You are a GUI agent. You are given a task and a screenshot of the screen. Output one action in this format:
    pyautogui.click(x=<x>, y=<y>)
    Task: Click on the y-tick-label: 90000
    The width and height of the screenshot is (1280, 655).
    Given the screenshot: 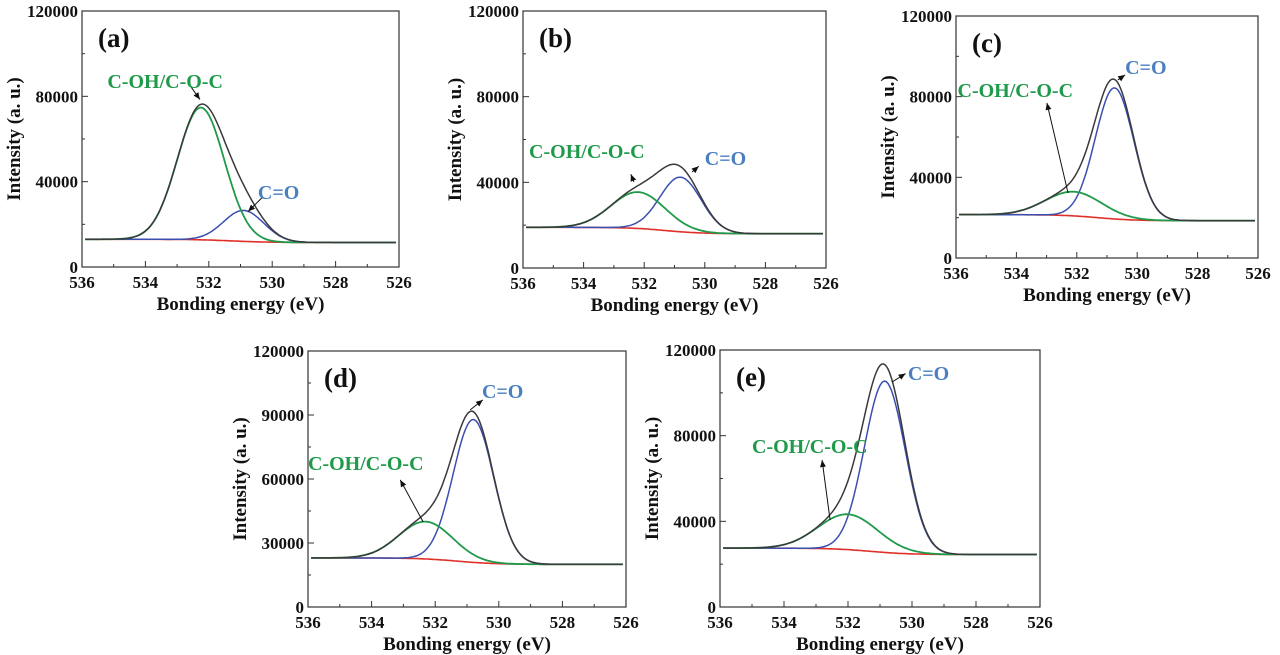 What is the action you would take?
    pyautogui.click(x=283, y=415)
    